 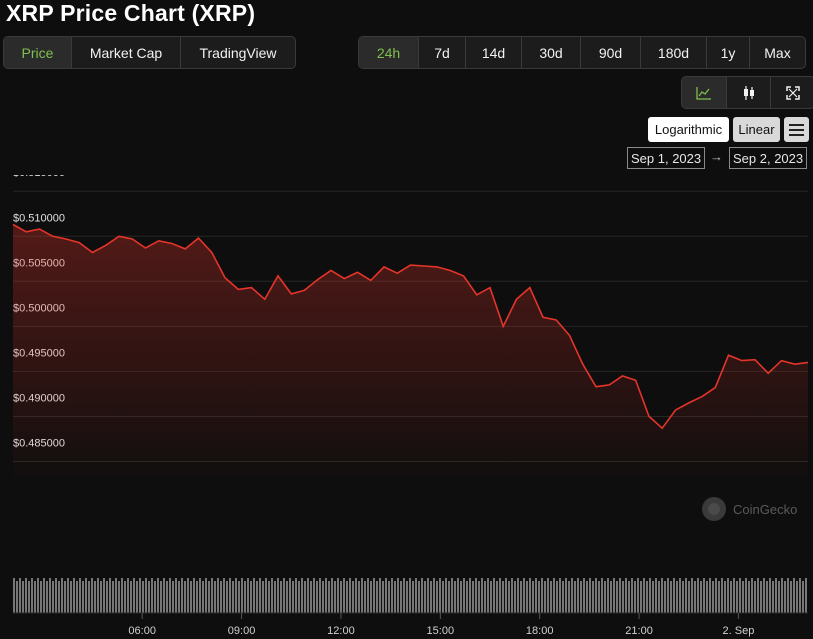 What do you see at coordinates (125, 52) in the screenshot?
I see `tab-market-cap: Market Cap` at bounding box center [125, 52].